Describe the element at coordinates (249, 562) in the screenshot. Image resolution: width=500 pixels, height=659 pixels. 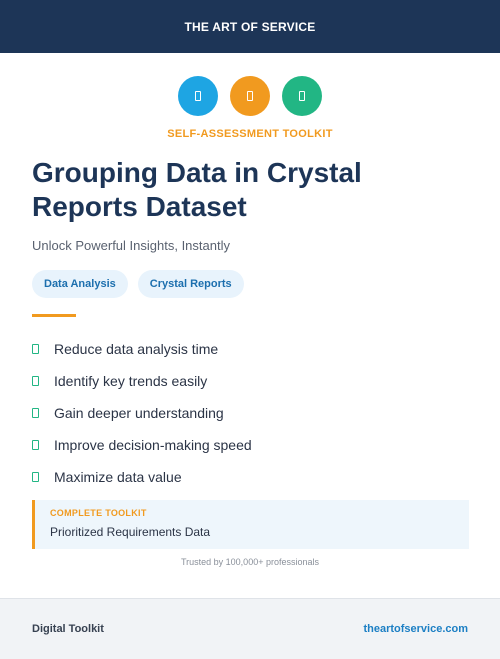
I see `trust-note: Trusted by 100,000+ professionals` at that location.